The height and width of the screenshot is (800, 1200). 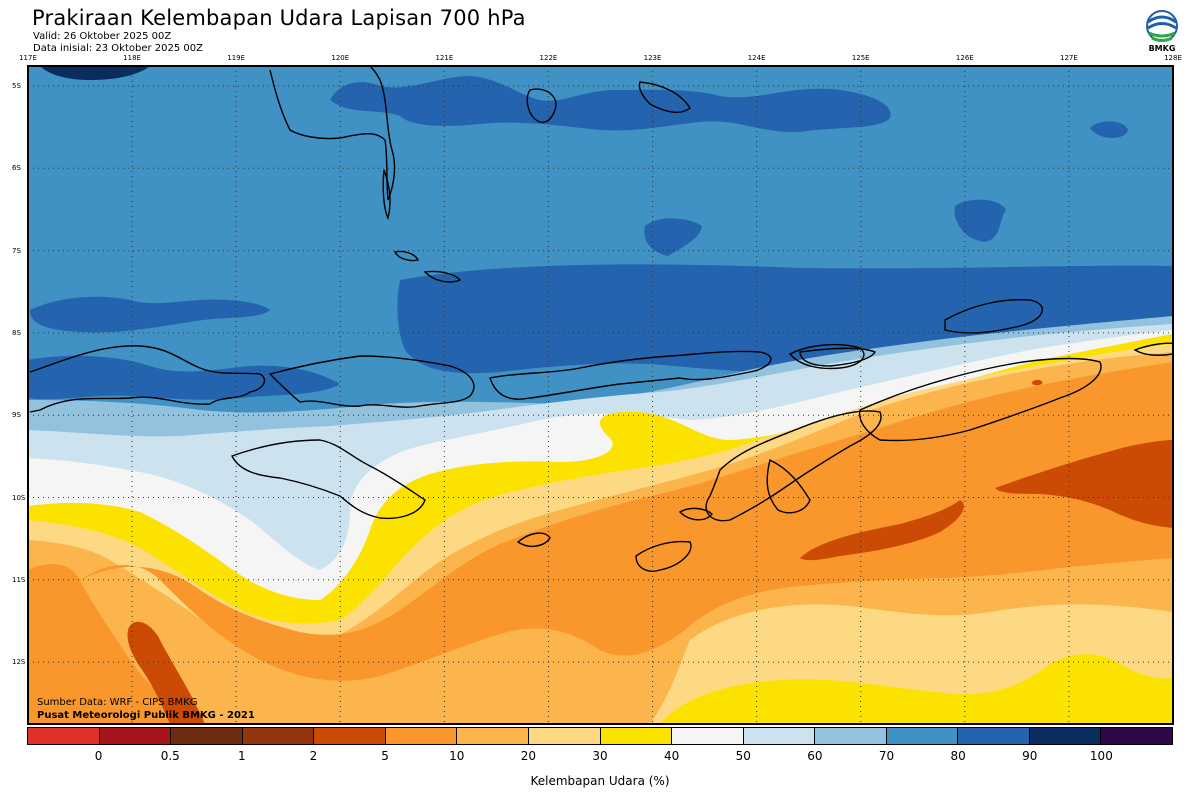 I want to click on coastline-timor, so click(x=793, y=466).